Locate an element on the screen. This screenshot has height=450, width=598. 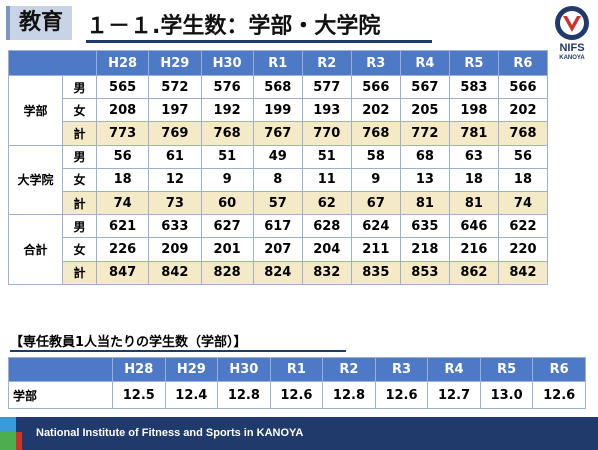
table-cell: 208 is located at coordinates (122, 110).